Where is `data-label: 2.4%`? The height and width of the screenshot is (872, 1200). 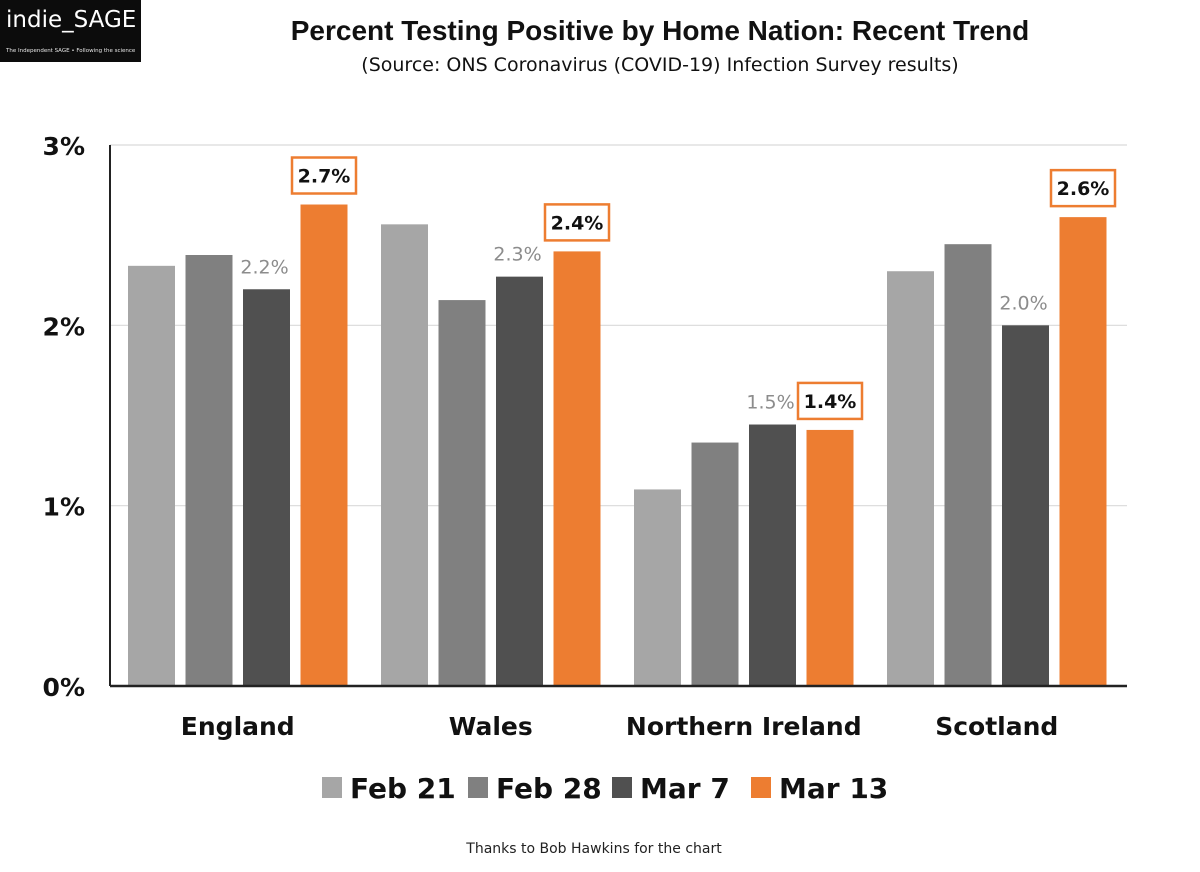 data-label: 2.4% is located at coordinates (577, 223).